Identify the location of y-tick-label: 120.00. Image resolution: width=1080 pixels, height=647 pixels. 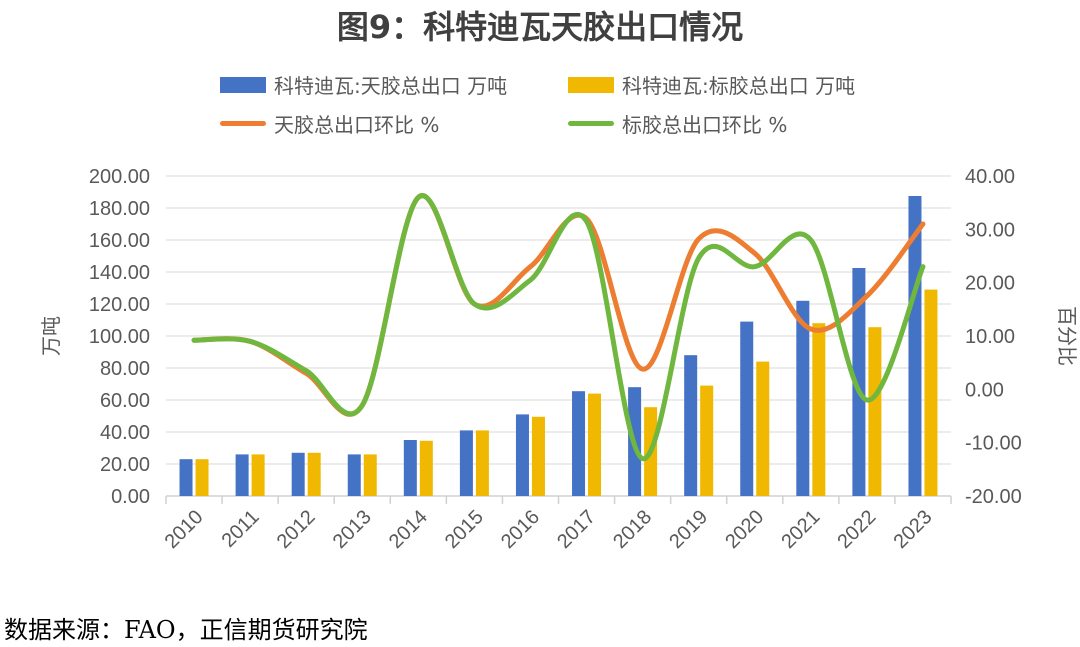
(119, 305).